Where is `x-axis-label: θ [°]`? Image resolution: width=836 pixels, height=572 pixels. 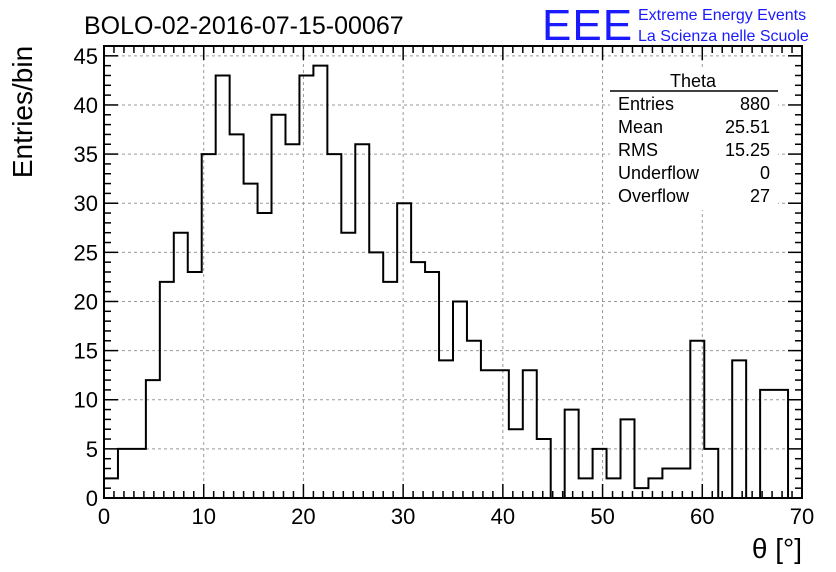
x-axis-label: θ [°] is located at coordinates (777, 548).